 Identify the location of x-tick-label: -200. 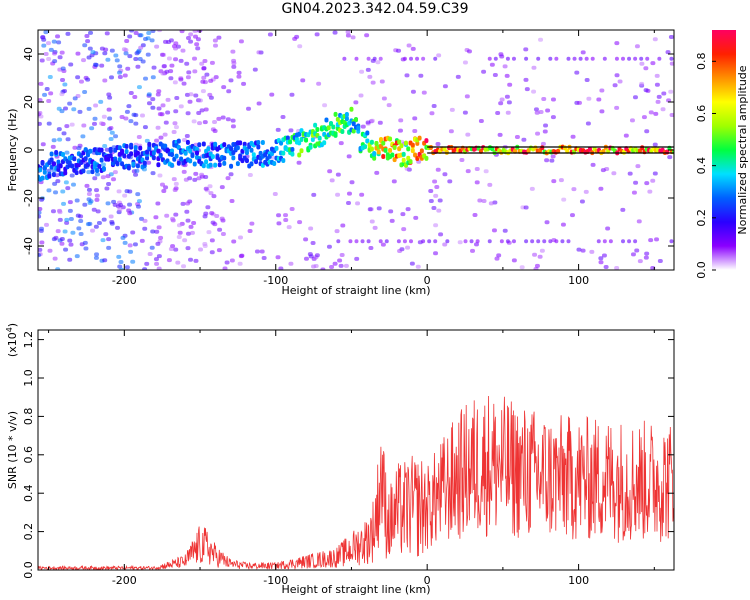
(124, 280).